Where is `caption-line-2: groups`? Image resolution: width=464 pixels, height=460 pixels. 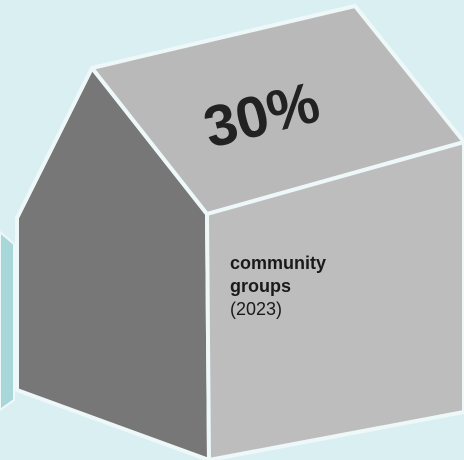 caption-line-2: groups is located at coordinates (260, 286).